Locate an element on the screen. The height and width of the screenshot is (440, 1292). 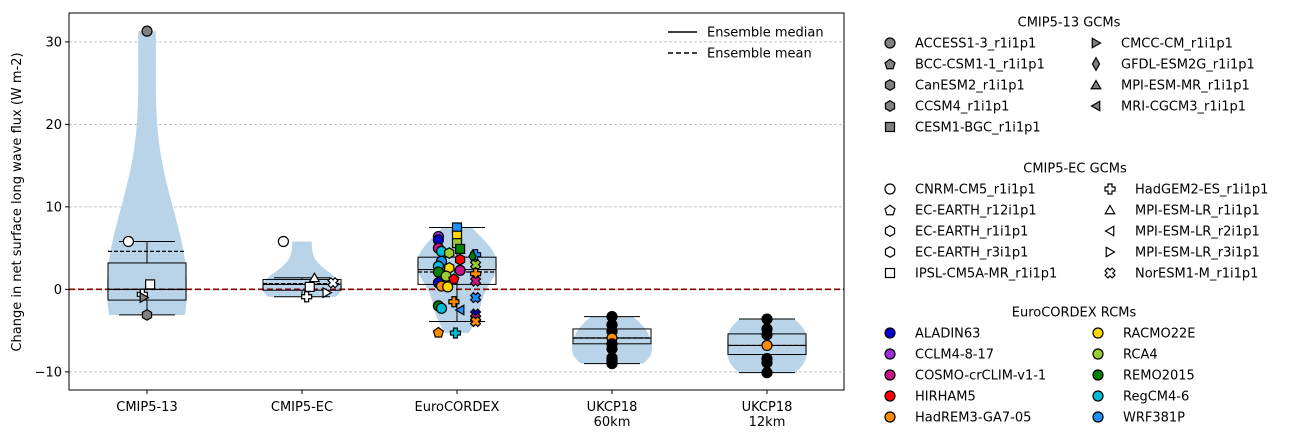
legend-label: BCC-CSM1-1_r1i1p1 is located at coordinates (980, 65).